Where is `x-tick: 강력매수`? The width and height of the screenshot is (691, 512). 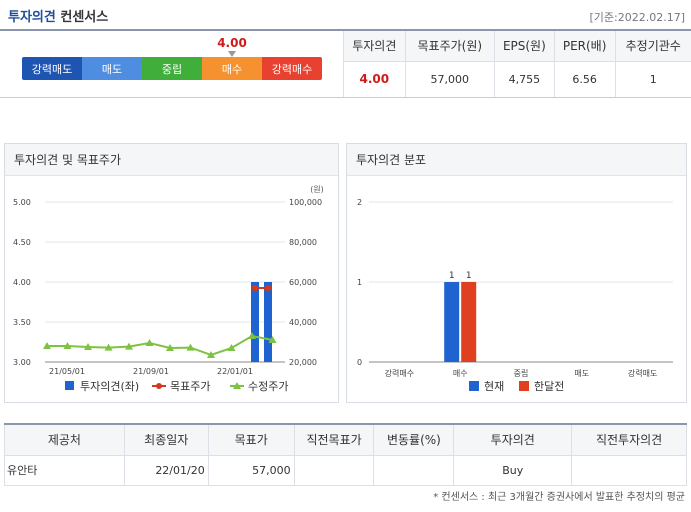 x-tick: 강력매수 is located at coordinates (399, 373).